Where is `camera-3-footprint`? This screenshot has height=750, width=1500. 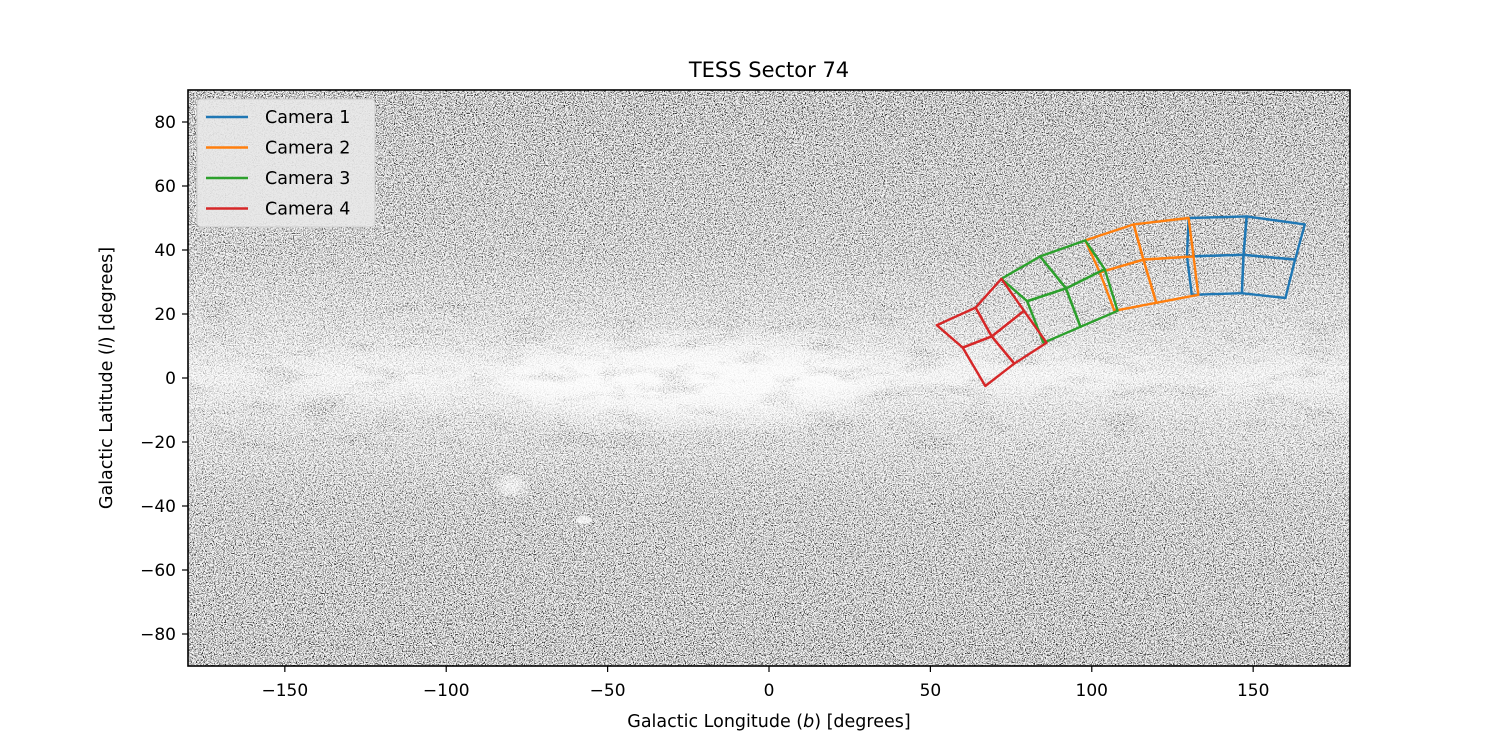 camera-3-footprint is located at coordinates (1059, 291).